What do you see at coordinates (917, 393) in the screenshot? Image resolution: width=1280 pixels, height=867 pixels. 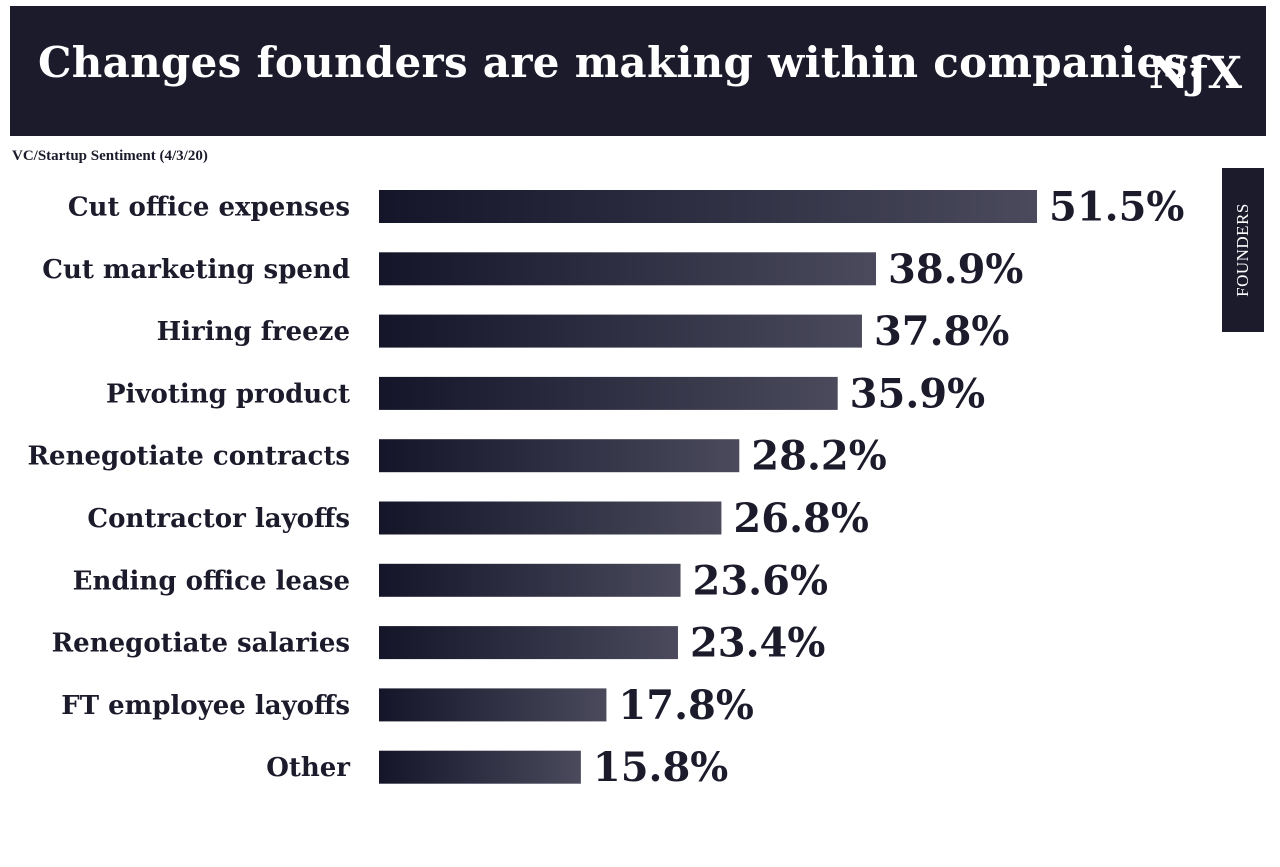 I see `value-label: 35.9%` at bounding box center [917, 393].